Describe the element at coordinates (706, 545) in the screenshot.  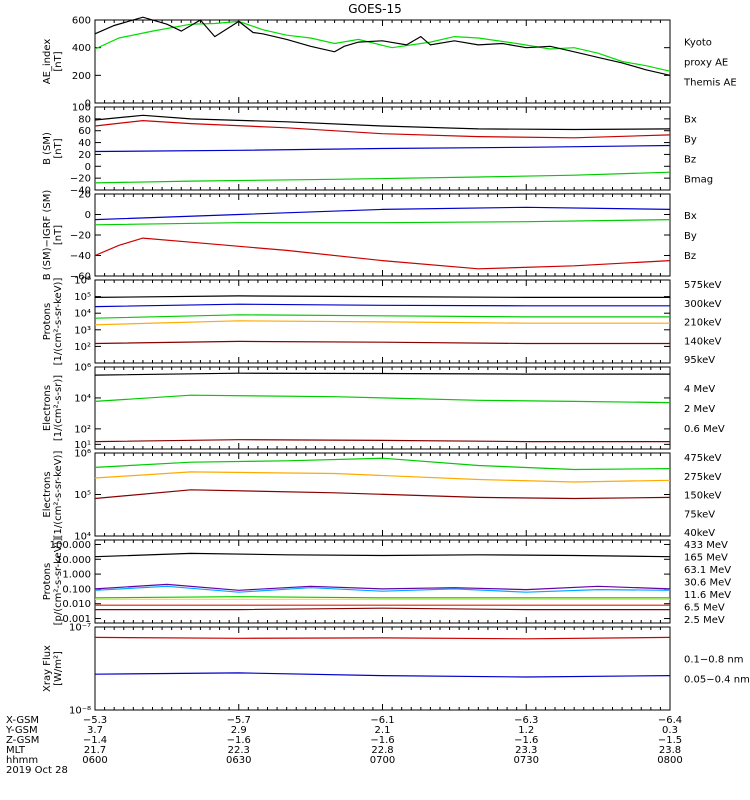
I see `legend-label: 433 MeV` at that location.